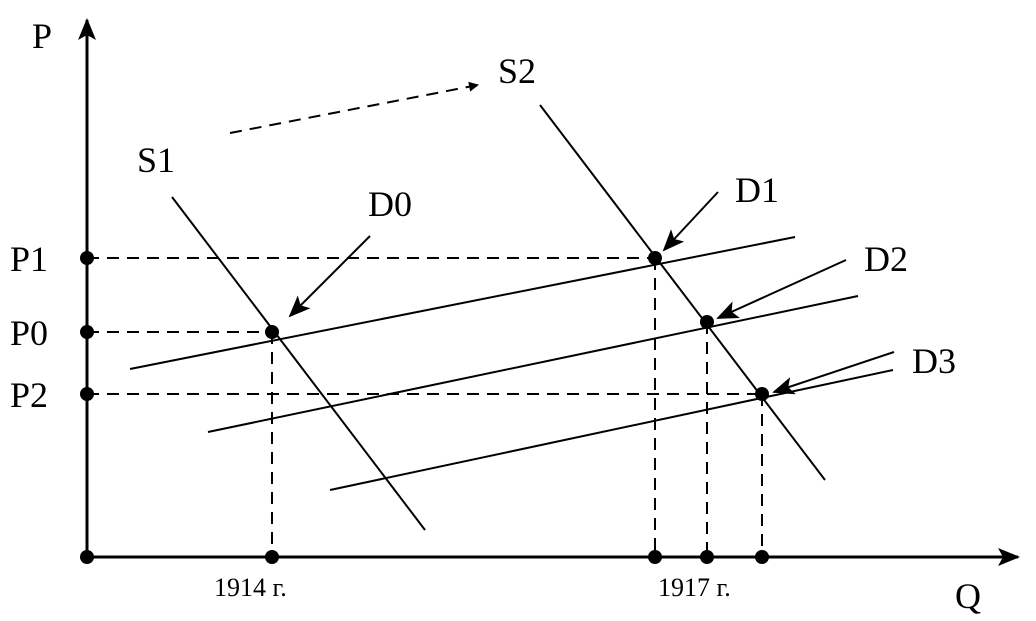  What do you see at coordinates (272, 332) in the screenshot?
I see `equilibrium-d0` at bounding box center [272, 332].